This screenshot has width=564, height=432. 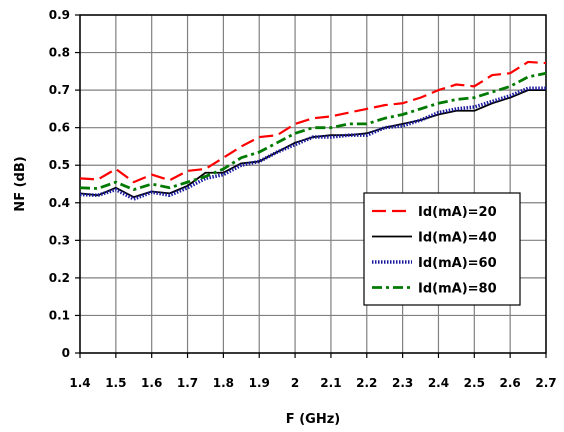 What do you see at coordinates (59, 15) in the screenshot?
I see `y-tick-label: 0.9` at bounding box center [59, 15].